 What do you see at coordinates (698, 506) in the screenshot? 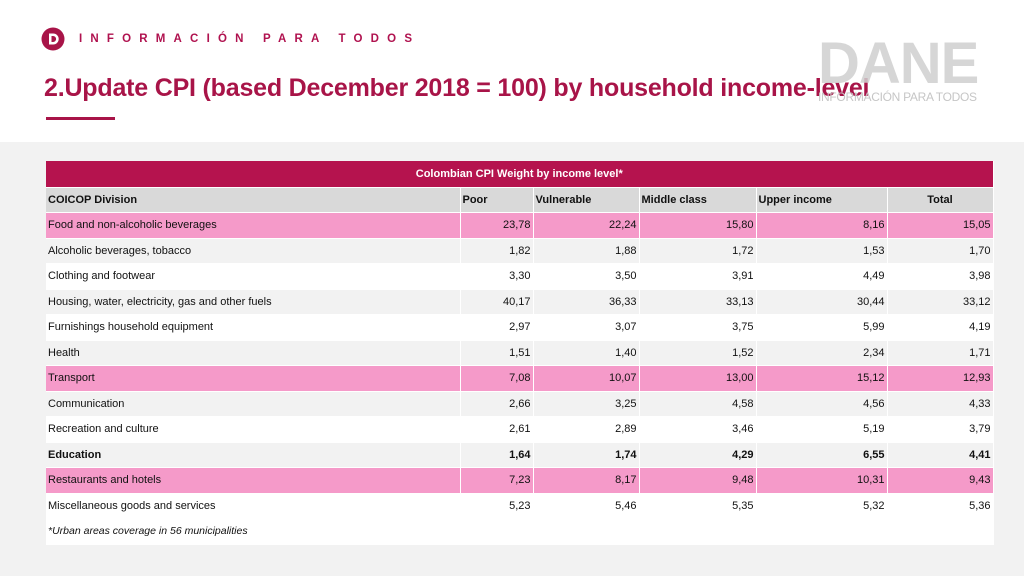
I see `weight-cell: 5,35` at bounding box center [698, 506].